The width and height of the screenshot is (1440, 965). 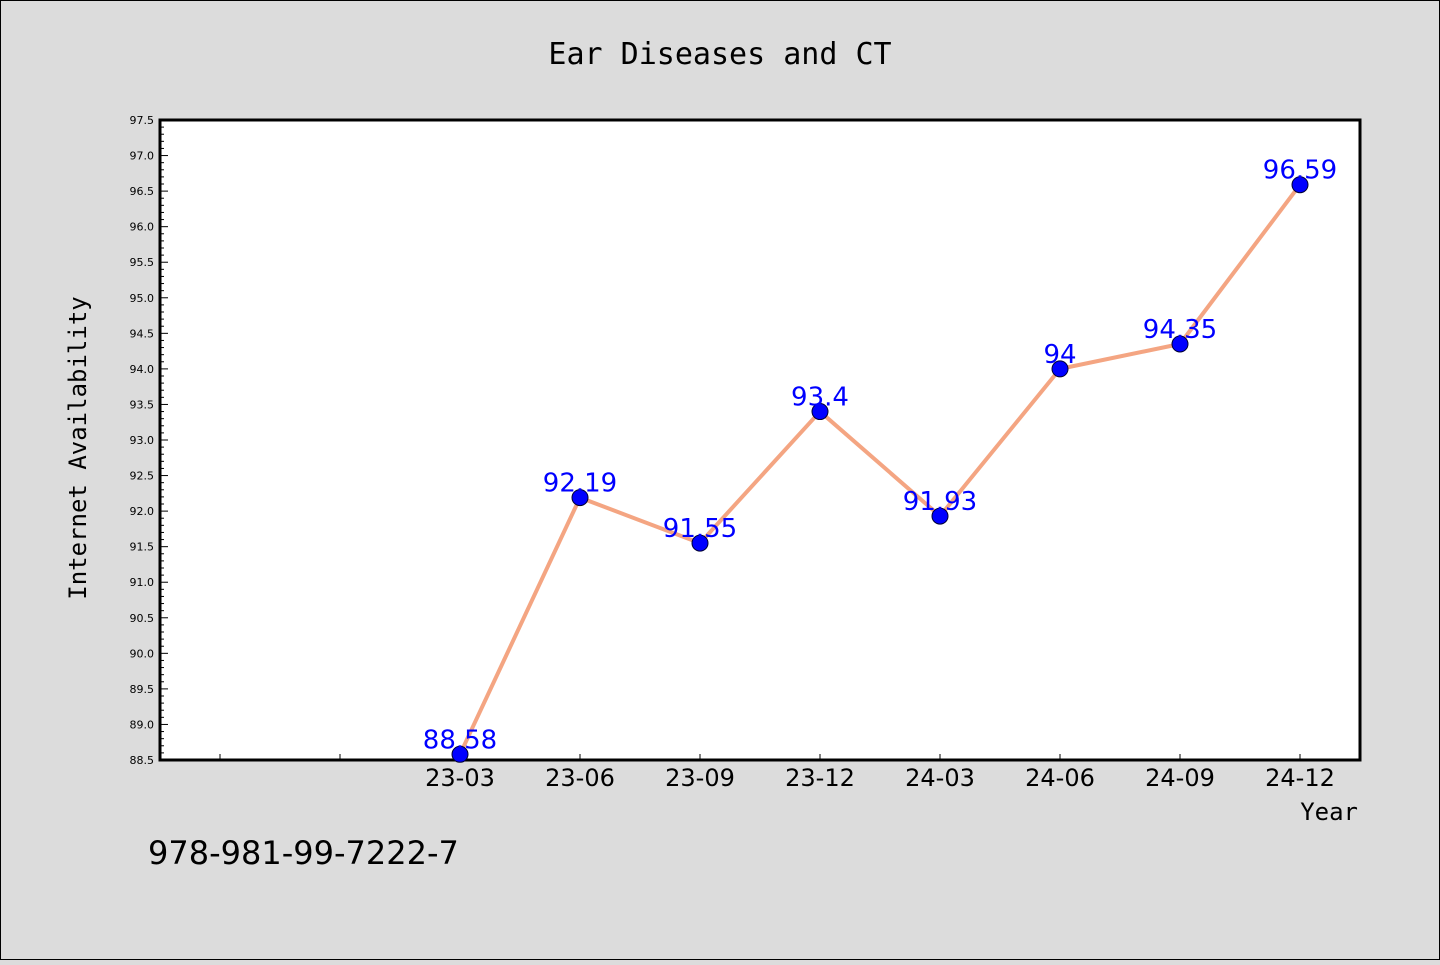 I want to click on y-tick-label: 97.0, so click(x=142, y=156).